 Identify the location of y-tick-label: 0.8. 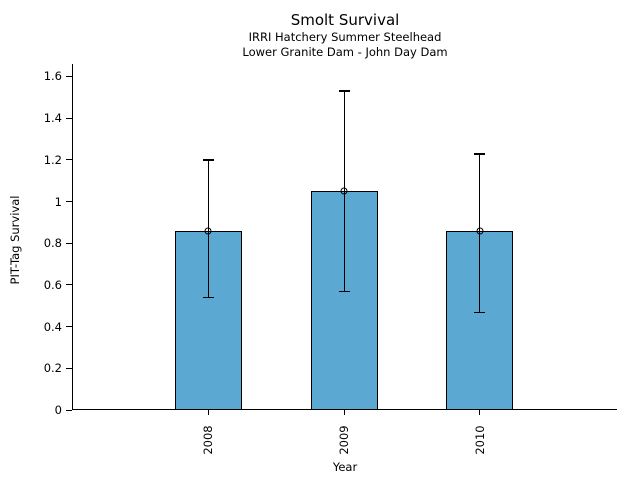
(52, 243).